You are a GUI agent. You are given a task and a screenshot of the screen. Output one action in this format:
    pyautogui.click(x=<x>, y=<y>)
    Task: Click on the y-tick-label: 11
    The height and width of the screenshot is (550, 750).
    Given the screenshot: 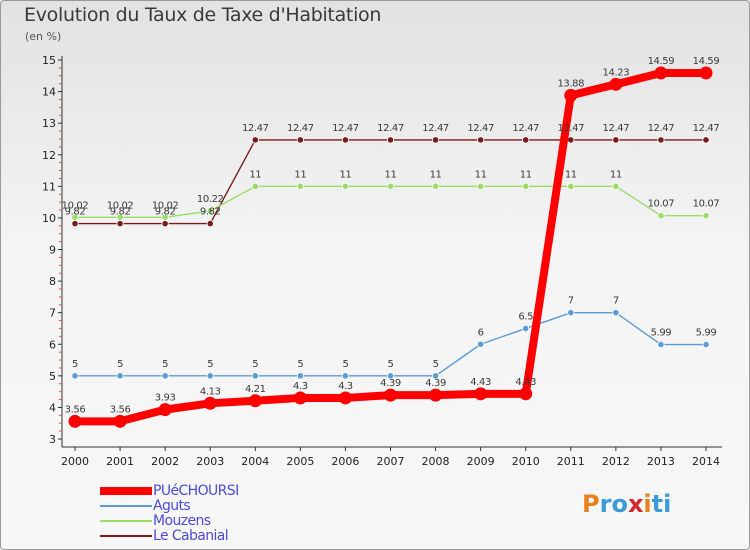 What is the action you would take?
    pyautogui.click(x=49, y=186)
    